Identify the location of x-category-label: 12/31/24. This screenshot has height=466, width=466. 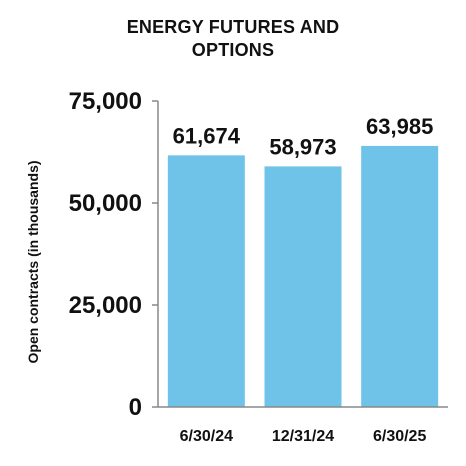
(303, 436).